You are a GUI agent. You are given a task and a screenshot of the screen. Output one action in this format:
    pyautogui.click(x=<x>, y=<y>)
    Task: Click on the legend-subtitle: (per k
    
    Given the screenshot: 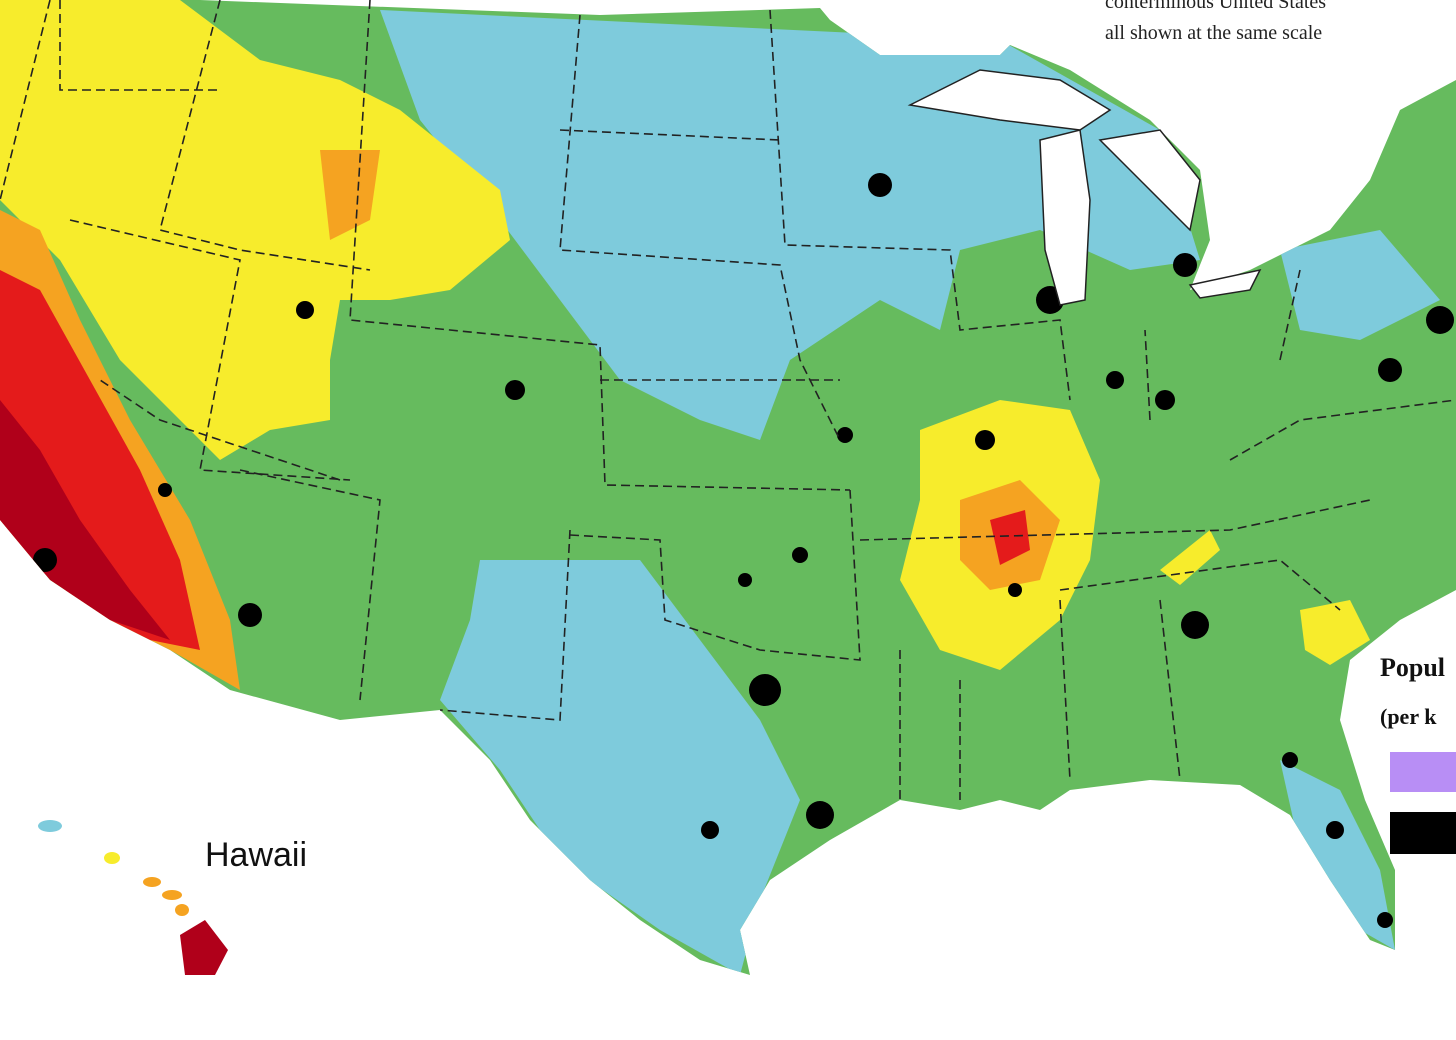 What is the action you would take?
    pyautogui.click(x=1408, y=716)
    